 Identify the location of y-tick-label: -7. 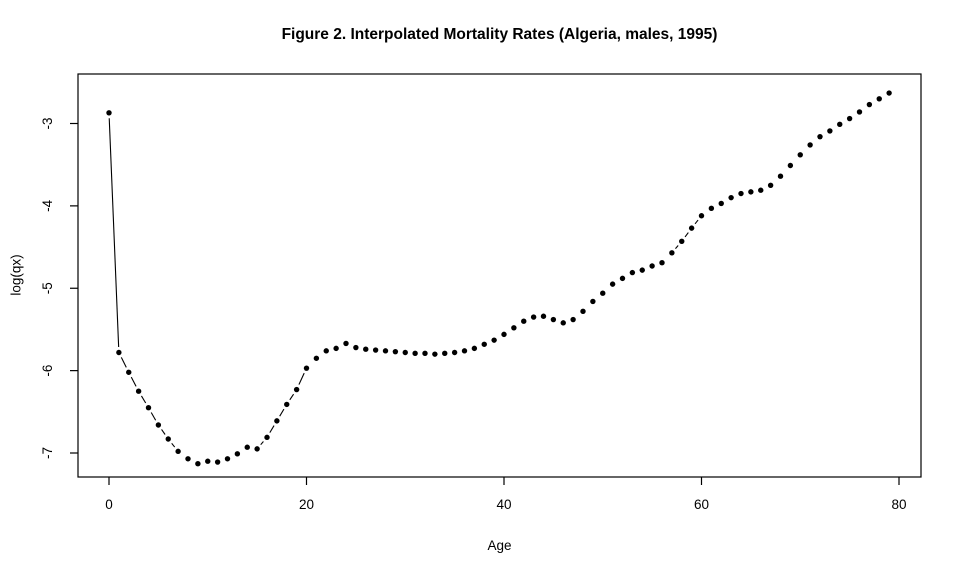
(47, 453).